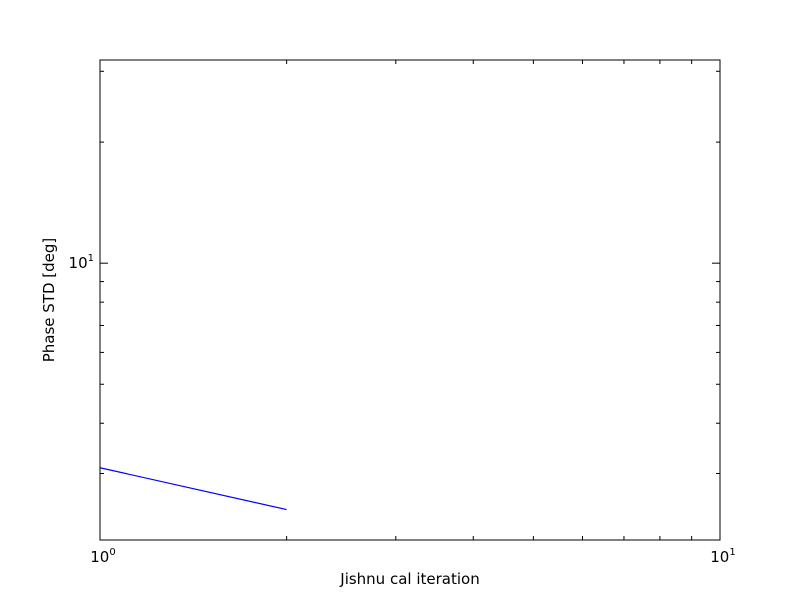  Describe the element at coordinates (102, 556) in the screenshot. I see `x-tick-label: 10⁰` at that location.